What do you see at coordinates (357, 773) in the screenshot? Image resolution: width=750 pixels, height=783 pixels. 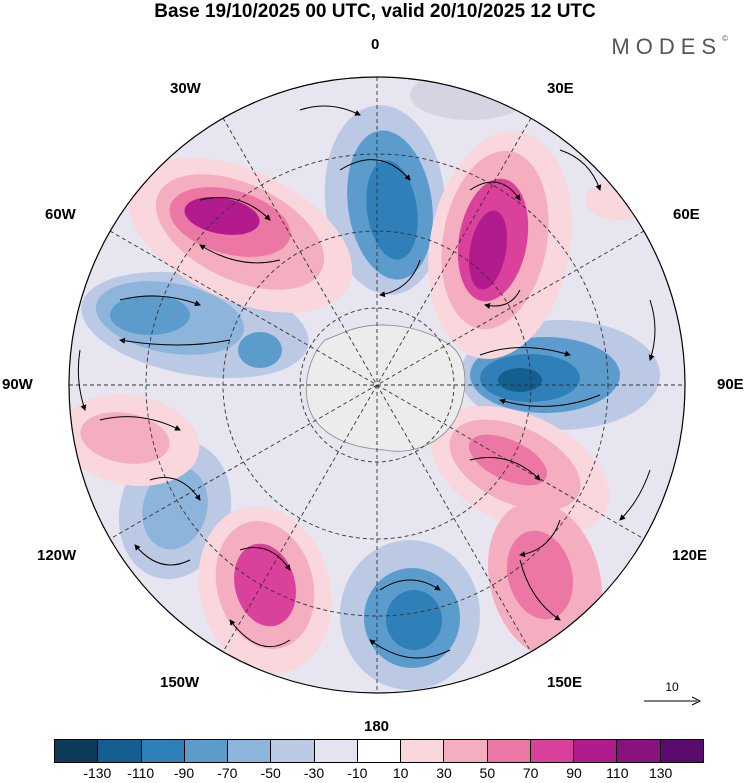 I see `colorbar-tick-label: -10` at bounding box center [357, 773].